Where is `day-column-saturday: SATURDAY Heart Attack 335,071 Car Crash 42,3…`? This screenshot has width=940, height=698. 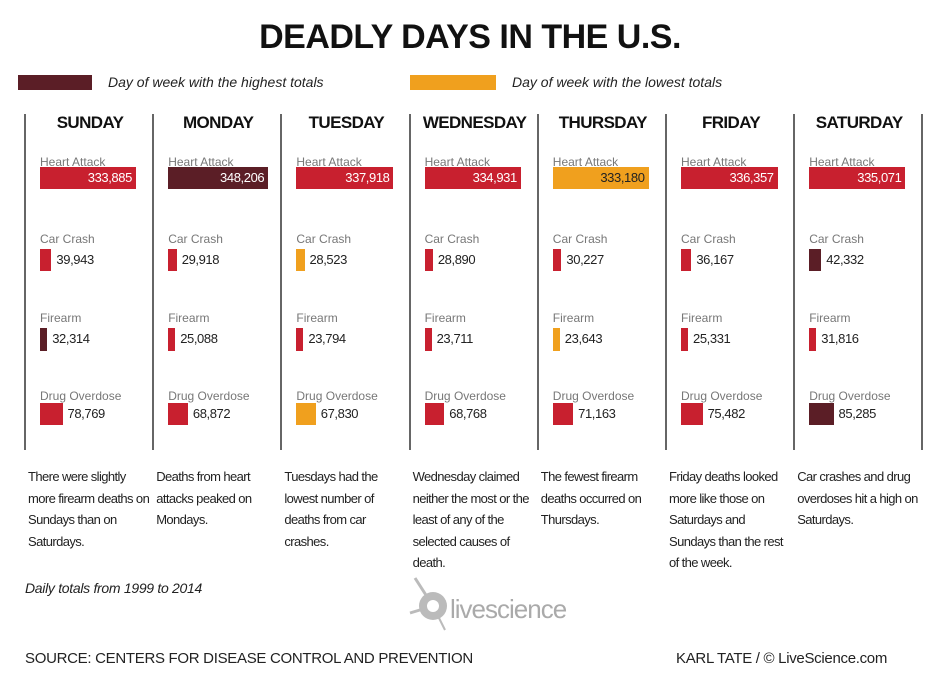
day-column-saturday: SATURDAY Heart Attack 335,071 Car Crash 42,3… is located at coordinates (859, 280).